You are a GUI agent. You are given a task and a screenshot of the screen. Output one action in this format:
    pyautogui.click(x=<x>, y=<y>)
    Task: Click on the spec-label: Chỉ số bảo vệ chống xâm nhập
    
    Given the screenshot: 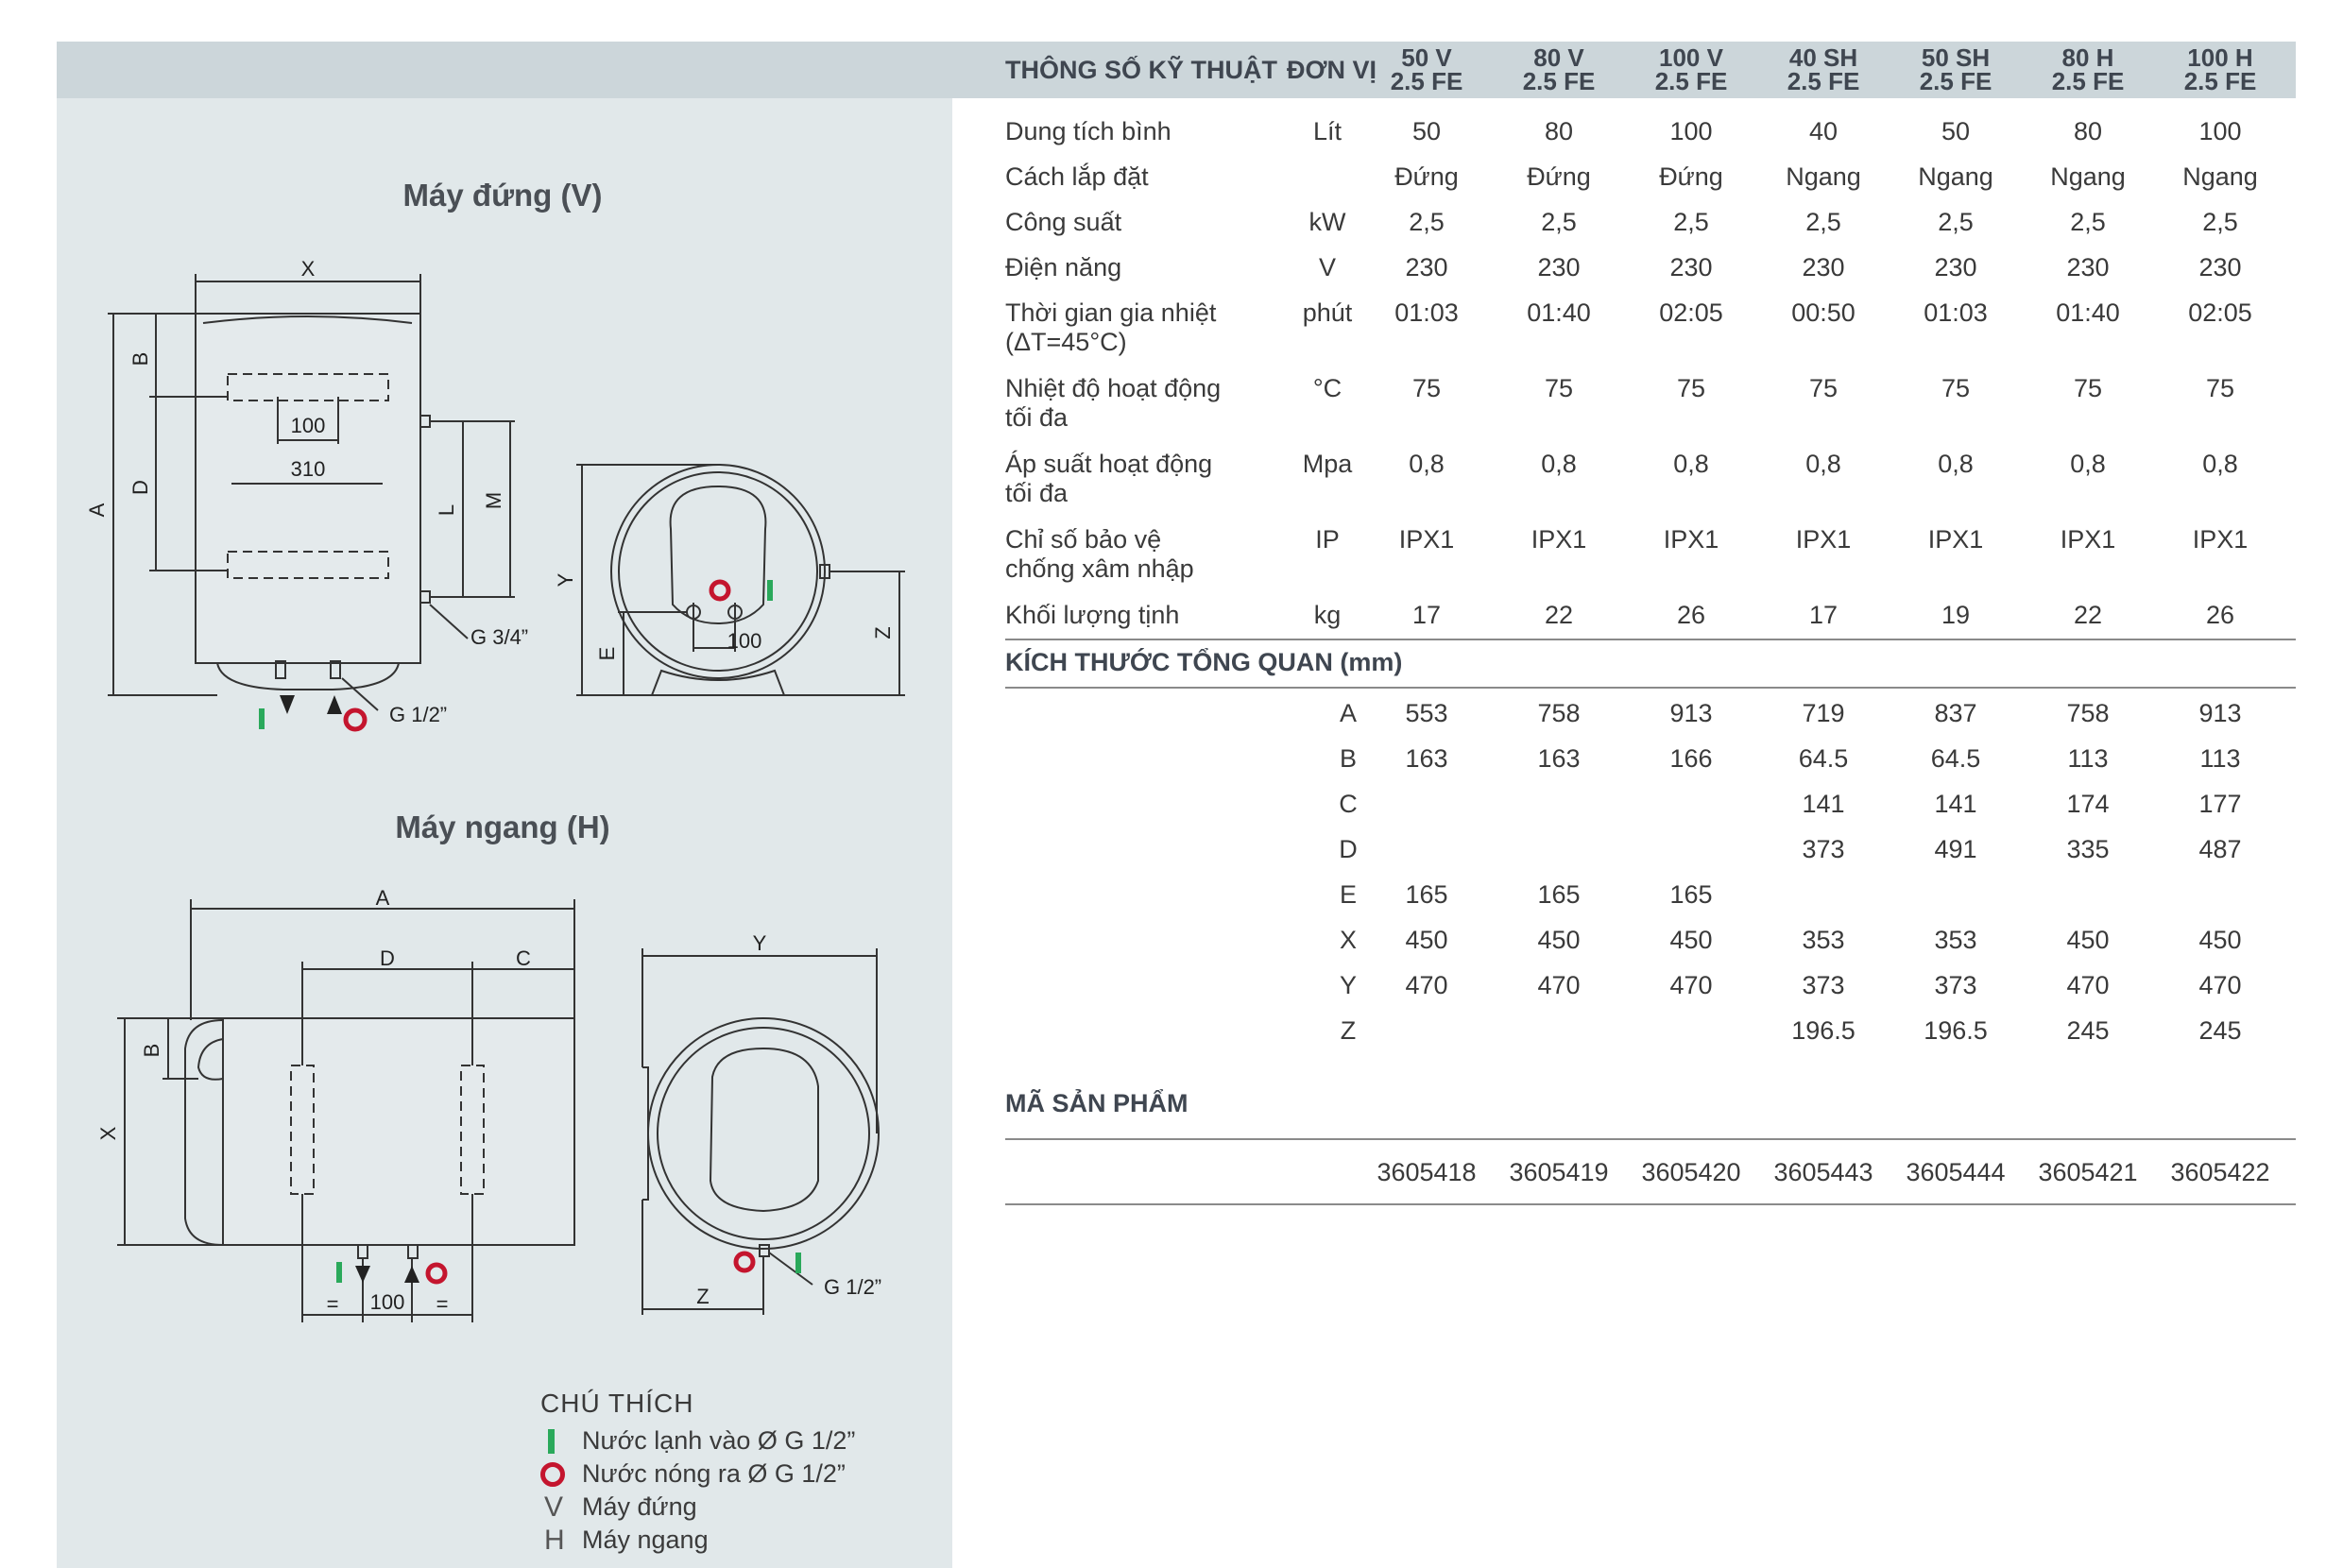 What is the action you would take?
    pyautogui.click(x=1142, y=554)
    